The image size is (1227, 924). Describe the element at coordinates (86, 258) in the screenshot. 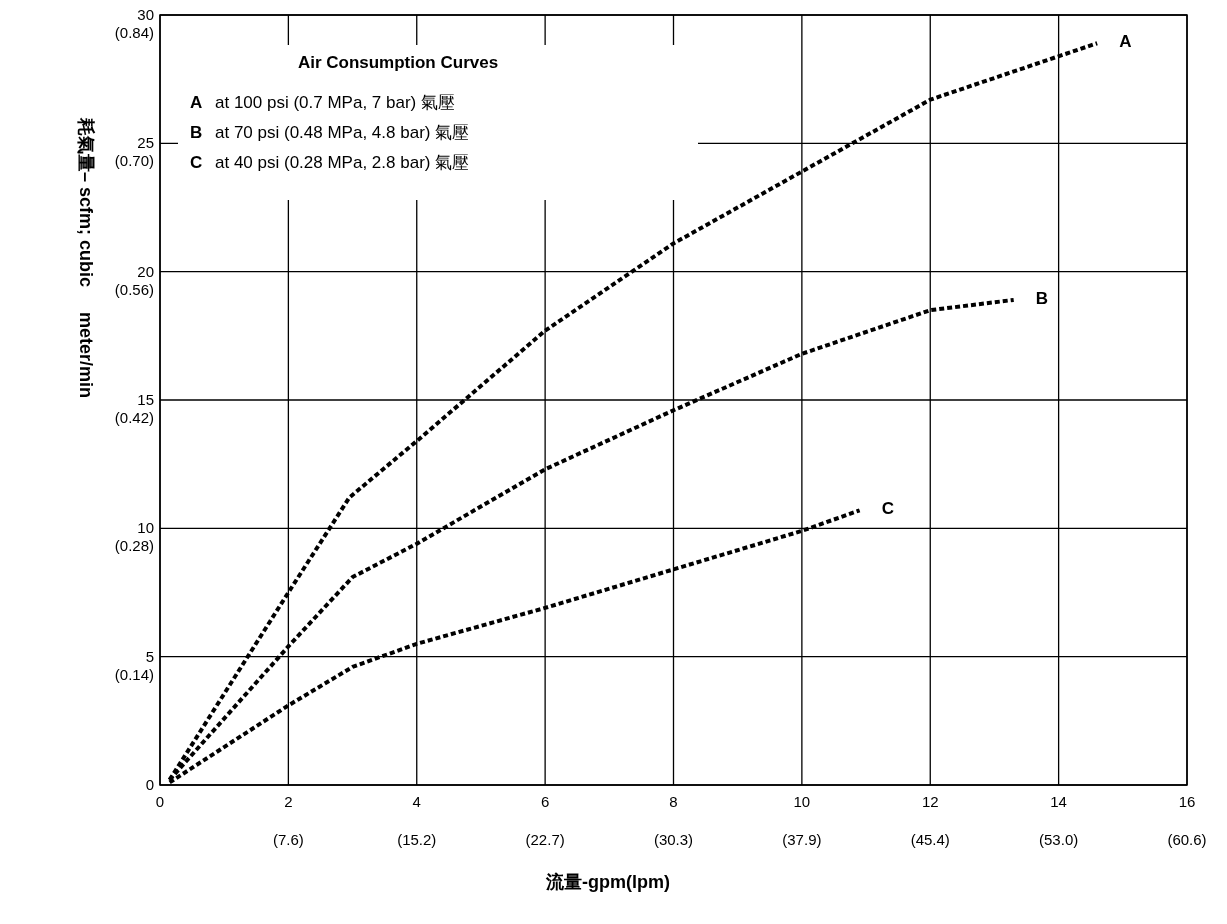

I see `y-axis-title: 耗氣量– scfm; cubic meter/min` at that location.